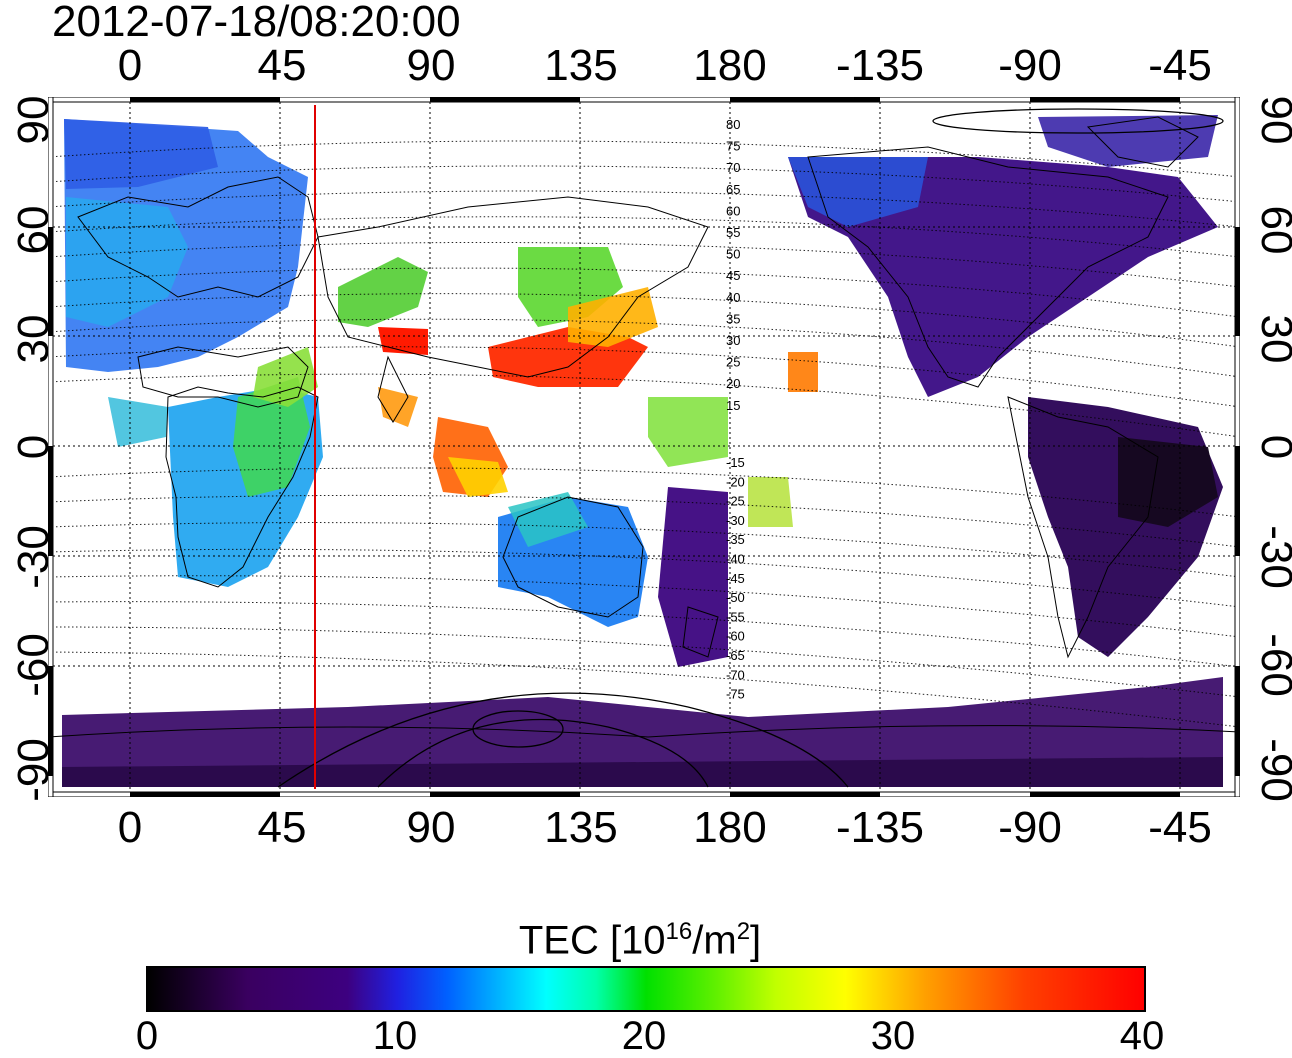  Describe the element at coordinates (733, 146) in the screenshot. I see `contour-label: 75` at that location.